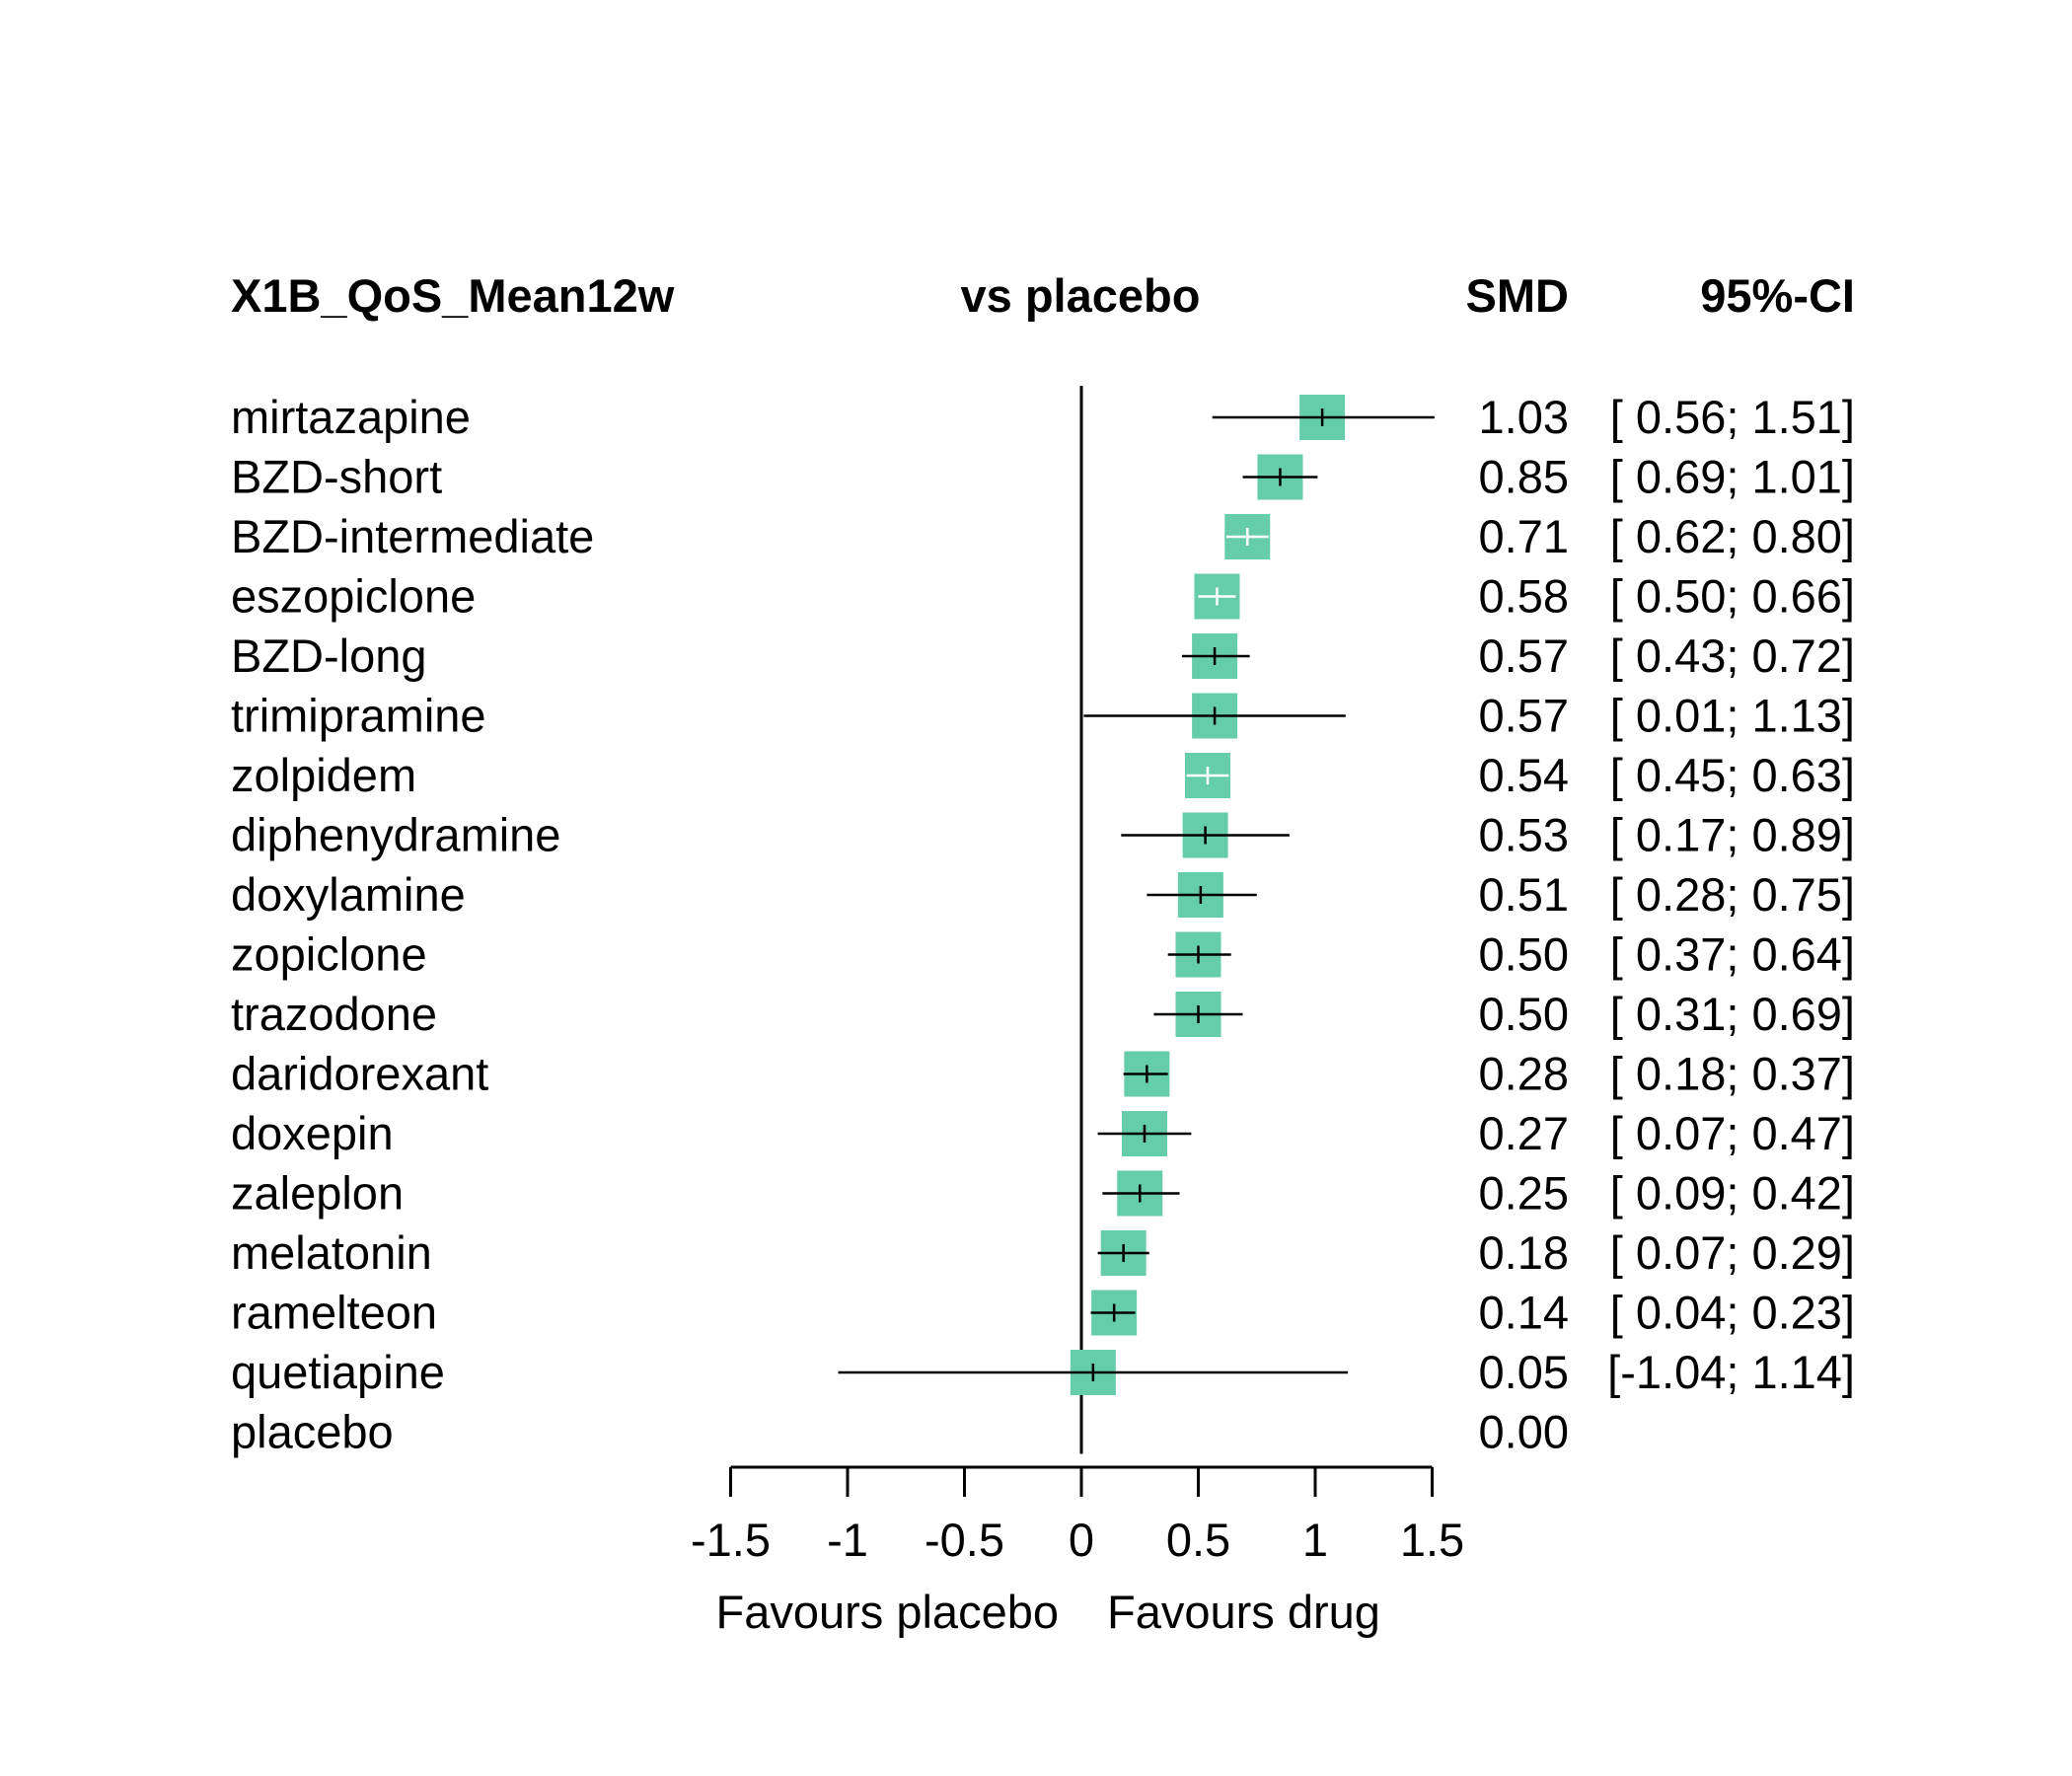 This screenshot has height=1776, width=2072. I want to click on forest-row: zaleplon 0.25 [ 0.09; 0.42], so click(1043, 1194).